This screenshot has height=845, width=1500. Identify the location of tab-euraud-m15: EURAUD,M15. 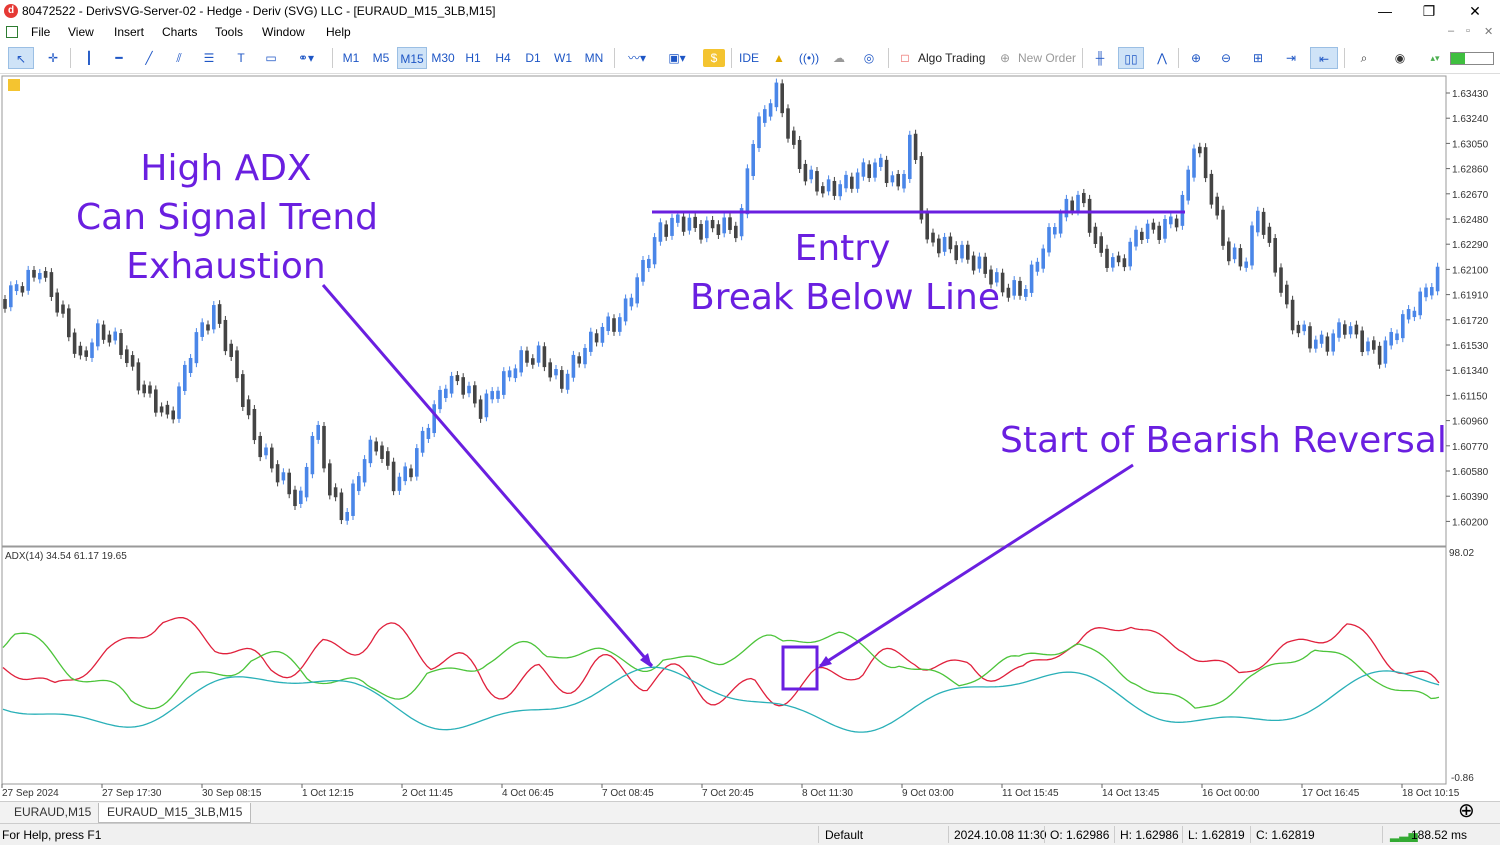
(53, 812).